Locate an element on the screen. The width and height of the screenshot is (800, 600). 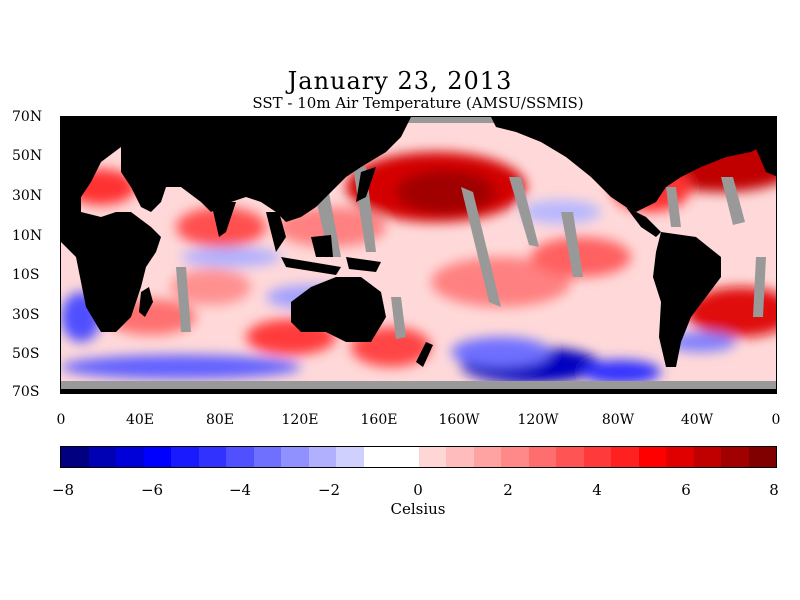
lon-label-120e: 120E is located at coordinates (300, 420).